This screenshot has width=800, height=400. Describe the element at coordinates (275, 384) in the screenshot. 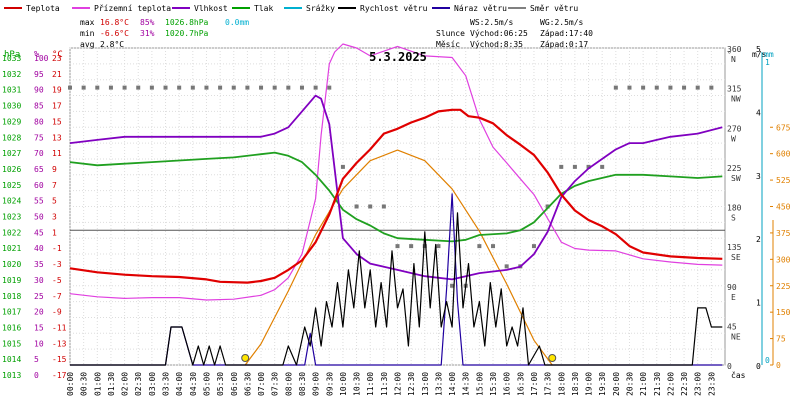

I see `x-tick-label: 07:30` at that location.